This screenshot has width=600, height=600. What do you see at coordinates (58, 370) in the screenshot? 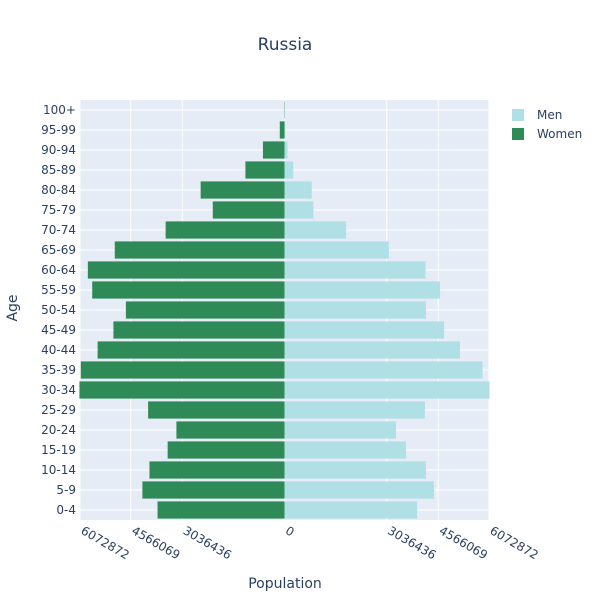
I see `y-tick-label: 35-39` at bounding box center [58, 370].